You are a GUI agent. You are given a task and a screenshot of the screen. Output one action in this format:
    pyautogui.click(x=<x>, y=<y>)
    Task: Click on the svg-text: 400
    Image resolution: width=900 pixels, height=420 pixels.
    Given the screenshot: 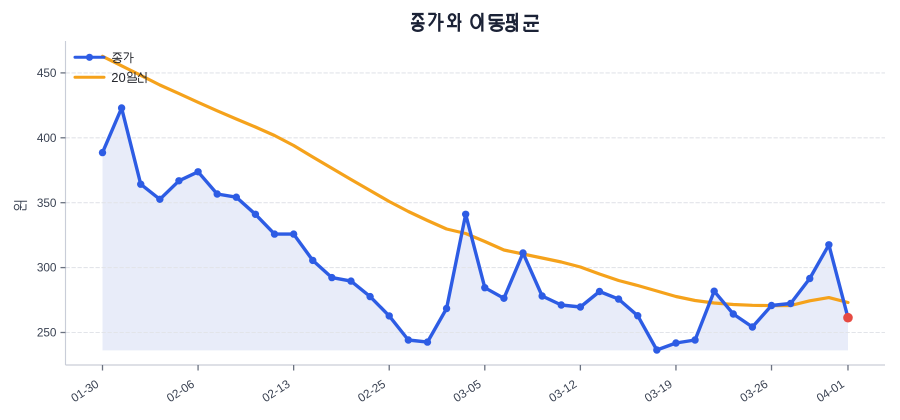 What is the action you would take?
    pyautogui.click(x=47, y=138)
    